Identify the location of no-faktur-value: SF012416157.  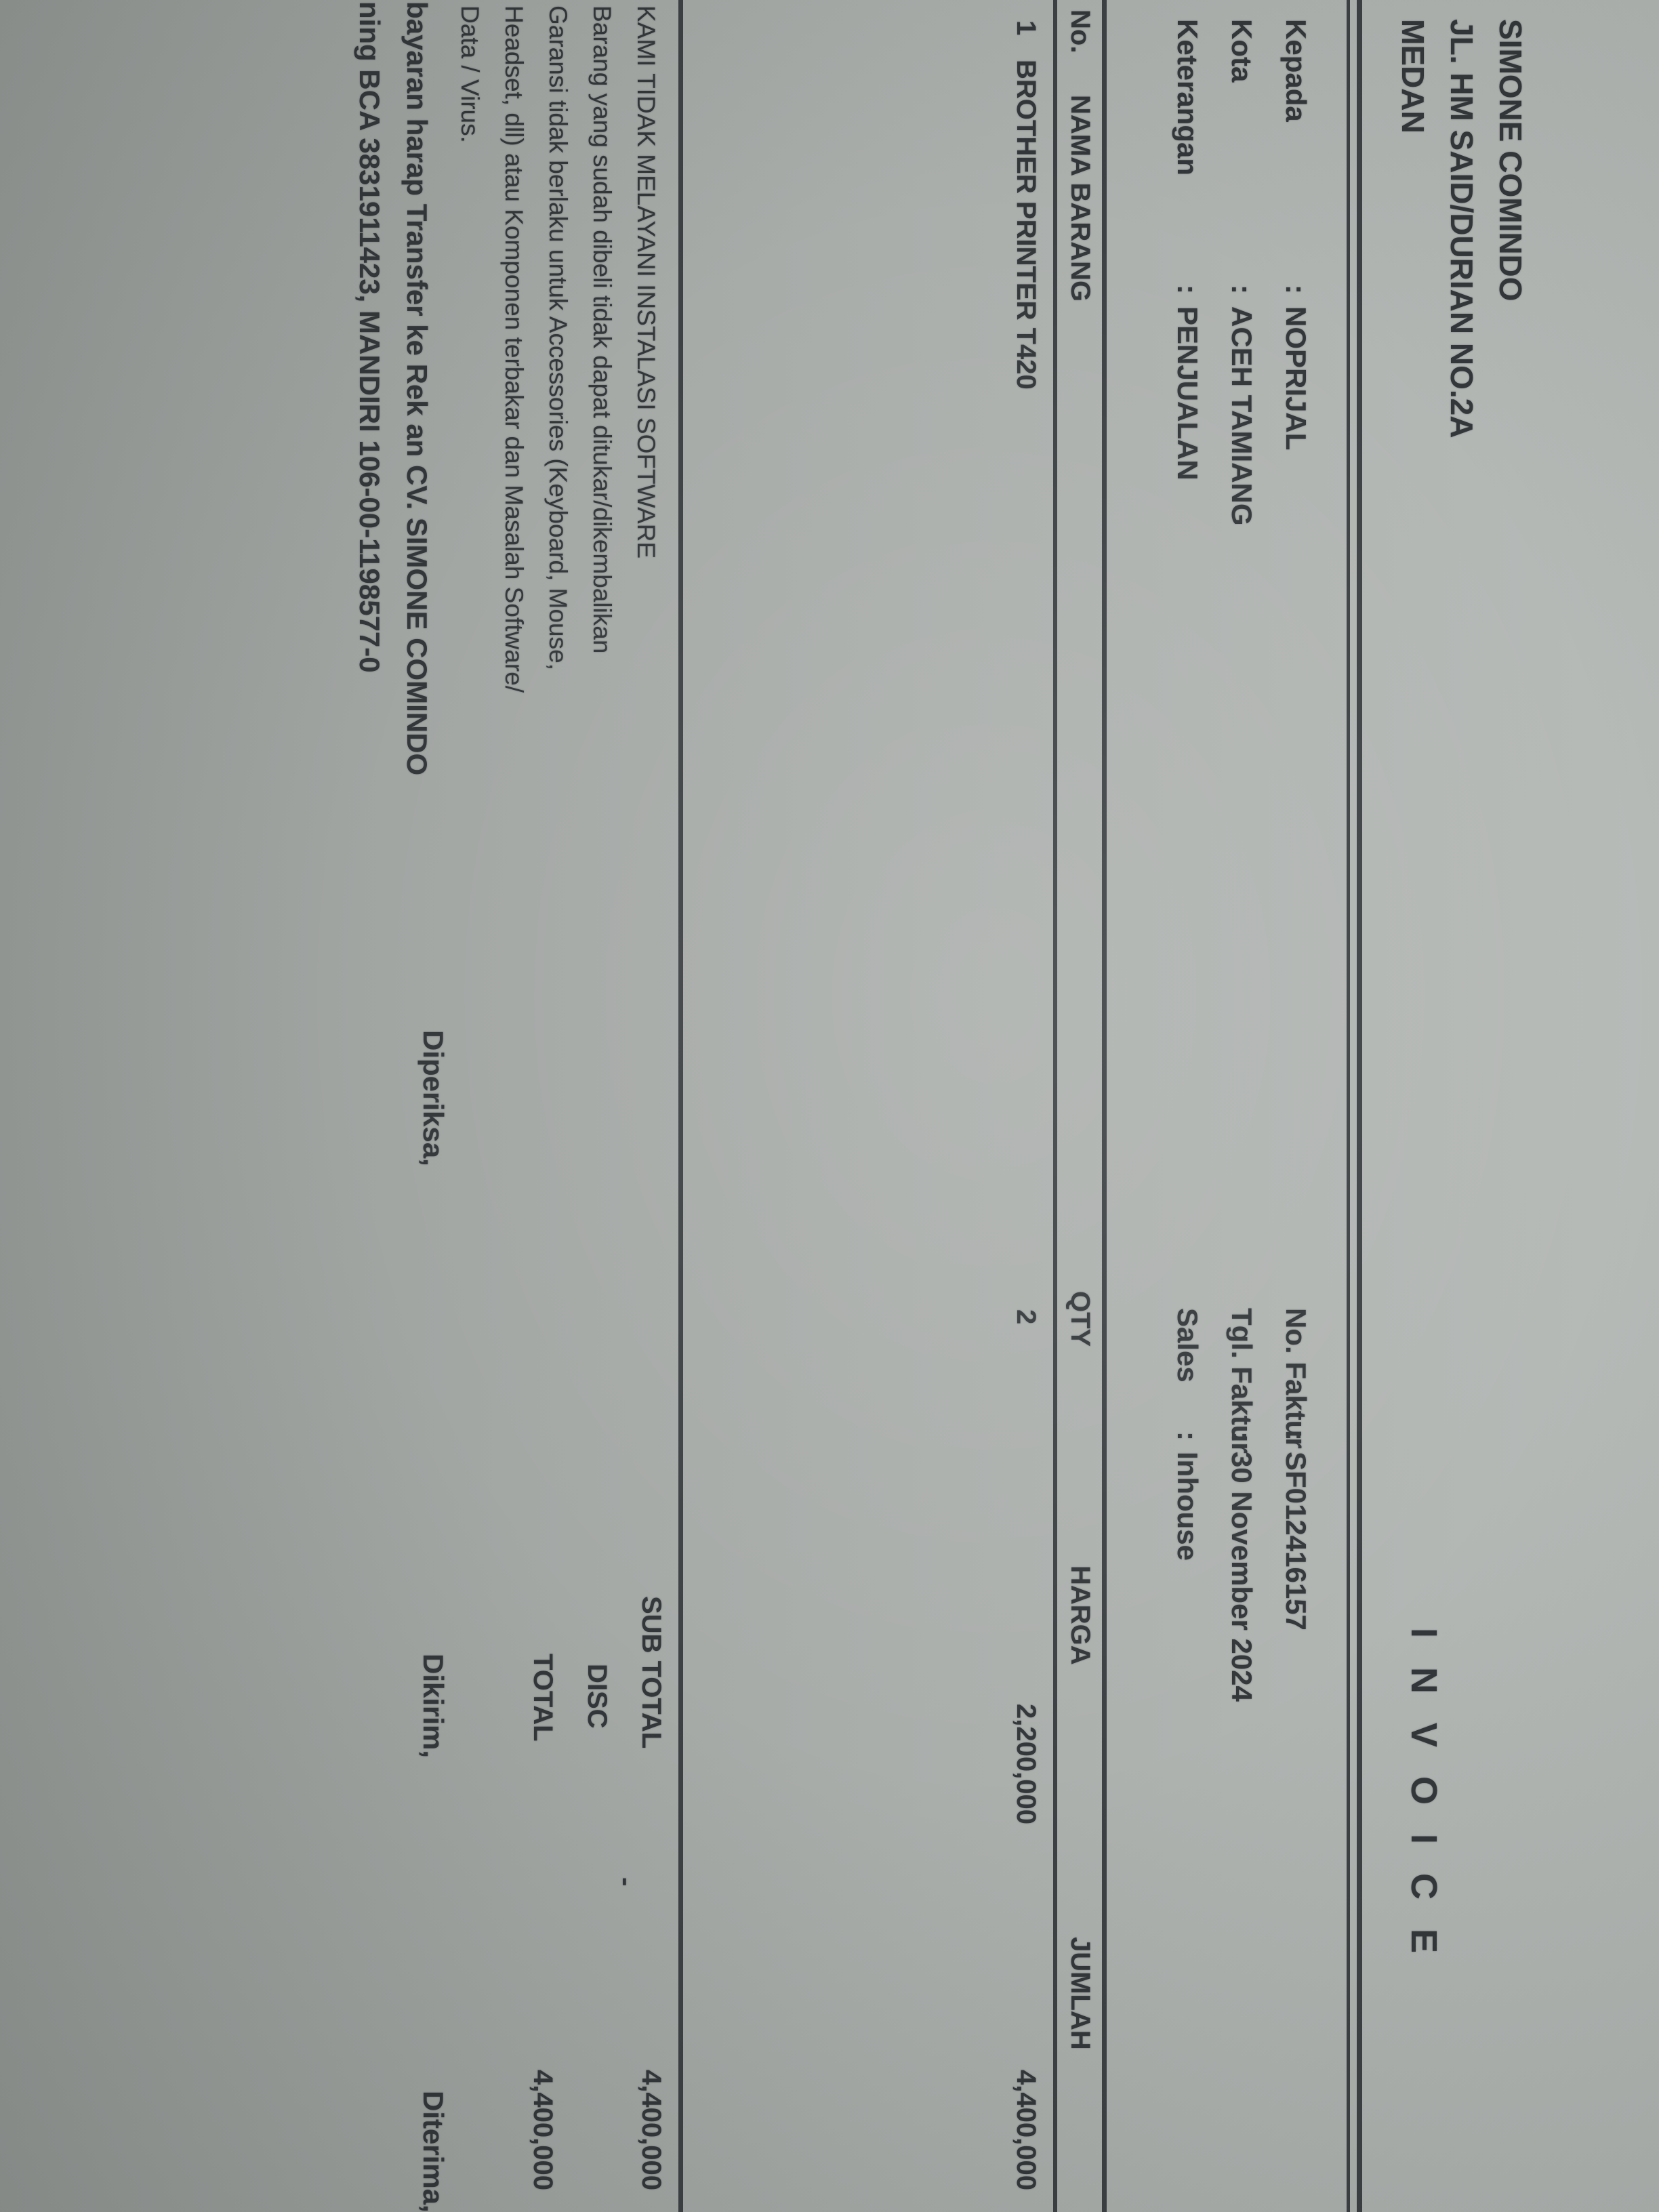
(1296, 1541).